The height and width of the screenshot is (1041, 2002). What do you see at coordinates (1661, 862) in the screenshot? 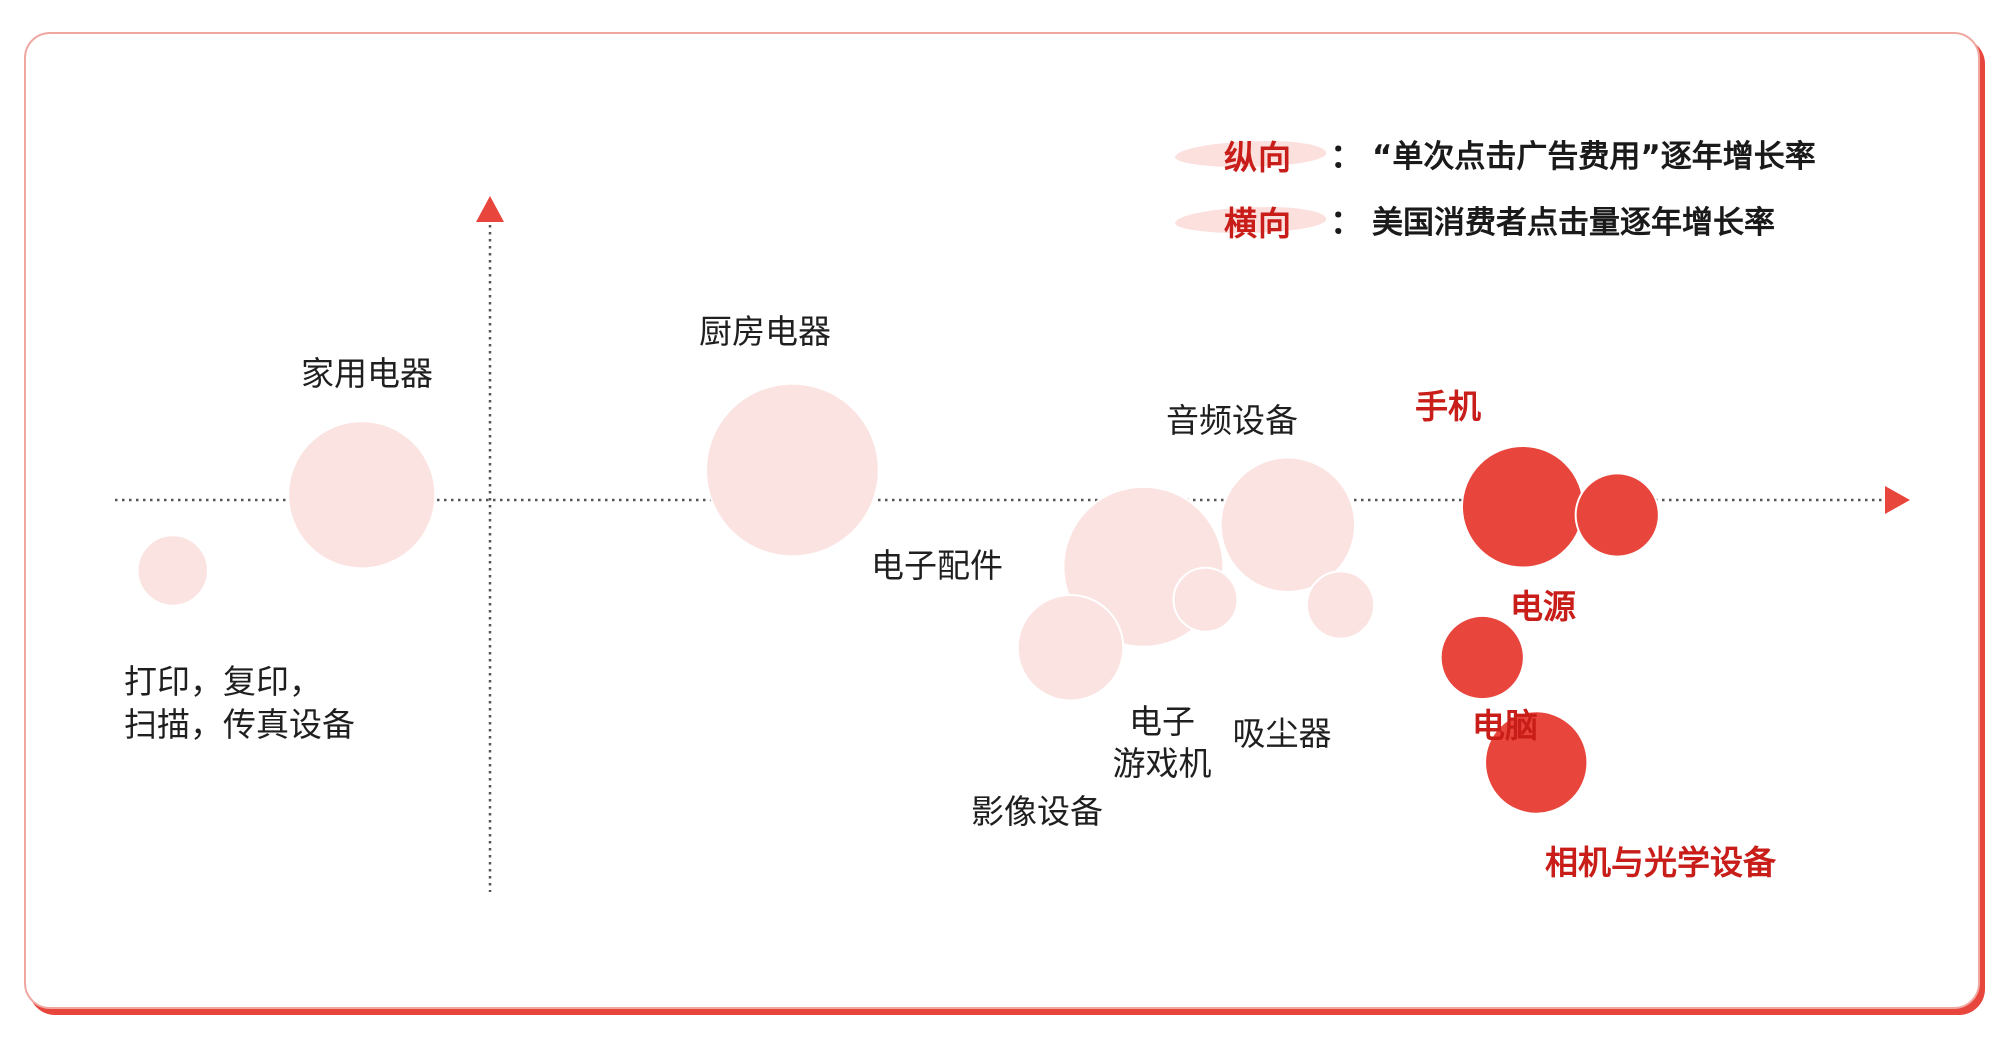
I see `bubble-label: 相机与光学设备` at bounding box center [1661, 862].